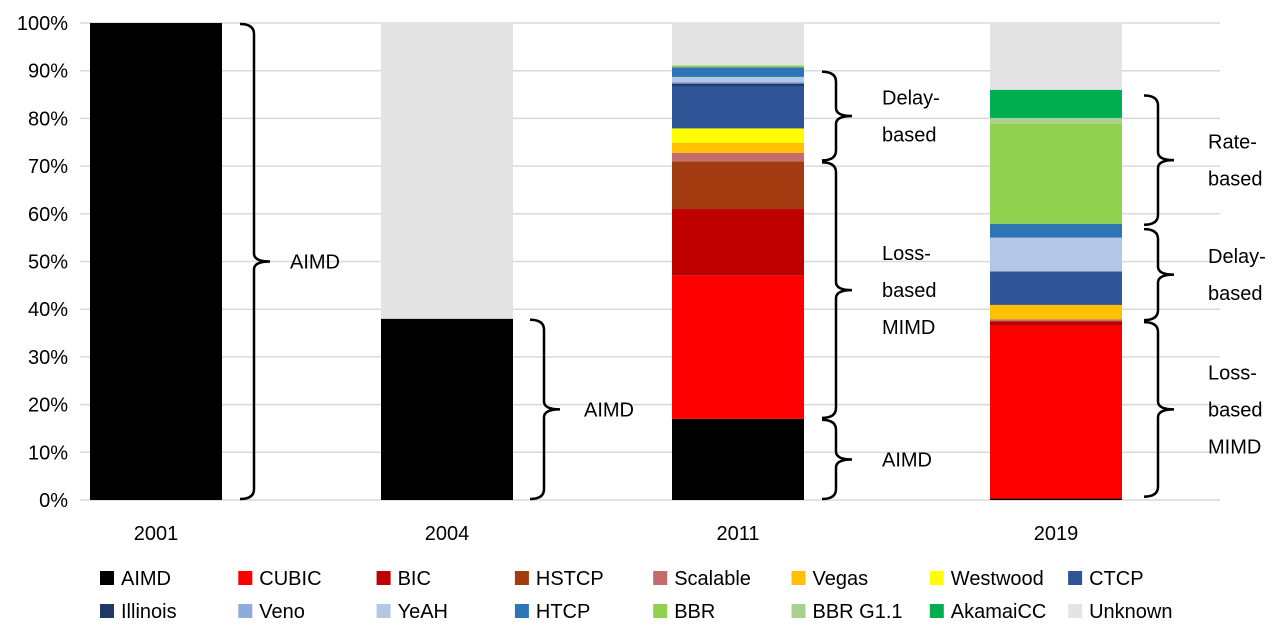 This screenshot has height=641, width=1280. I want to click on y-tick-label: 100%, so click(42, 24).